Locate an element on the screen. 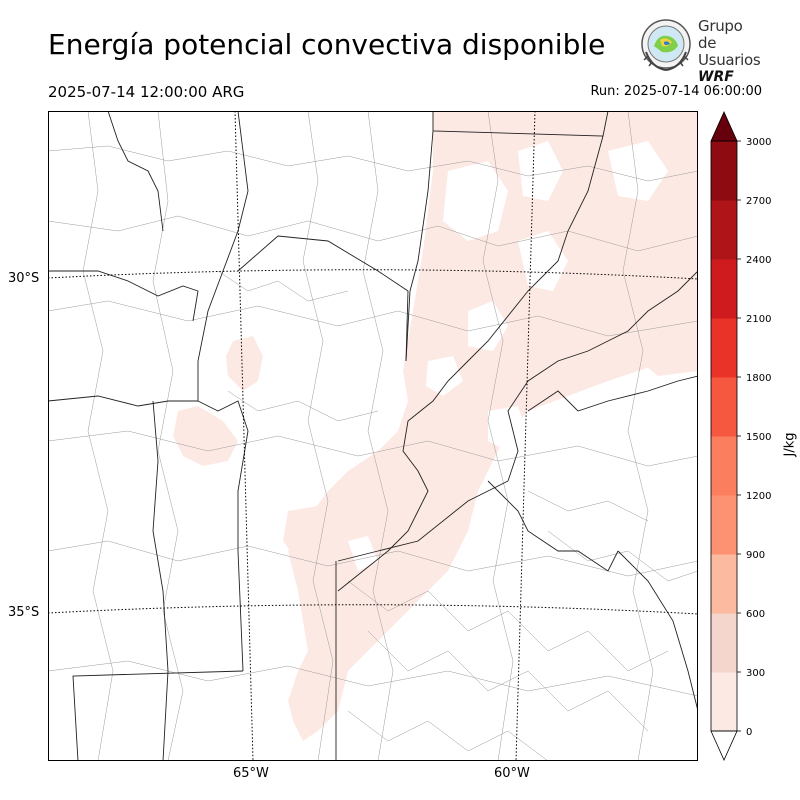 This screenshot has width=800, height=800. wrf-users-logo: Grupo de Usuarios WRF is located at coordinates (699, 50).